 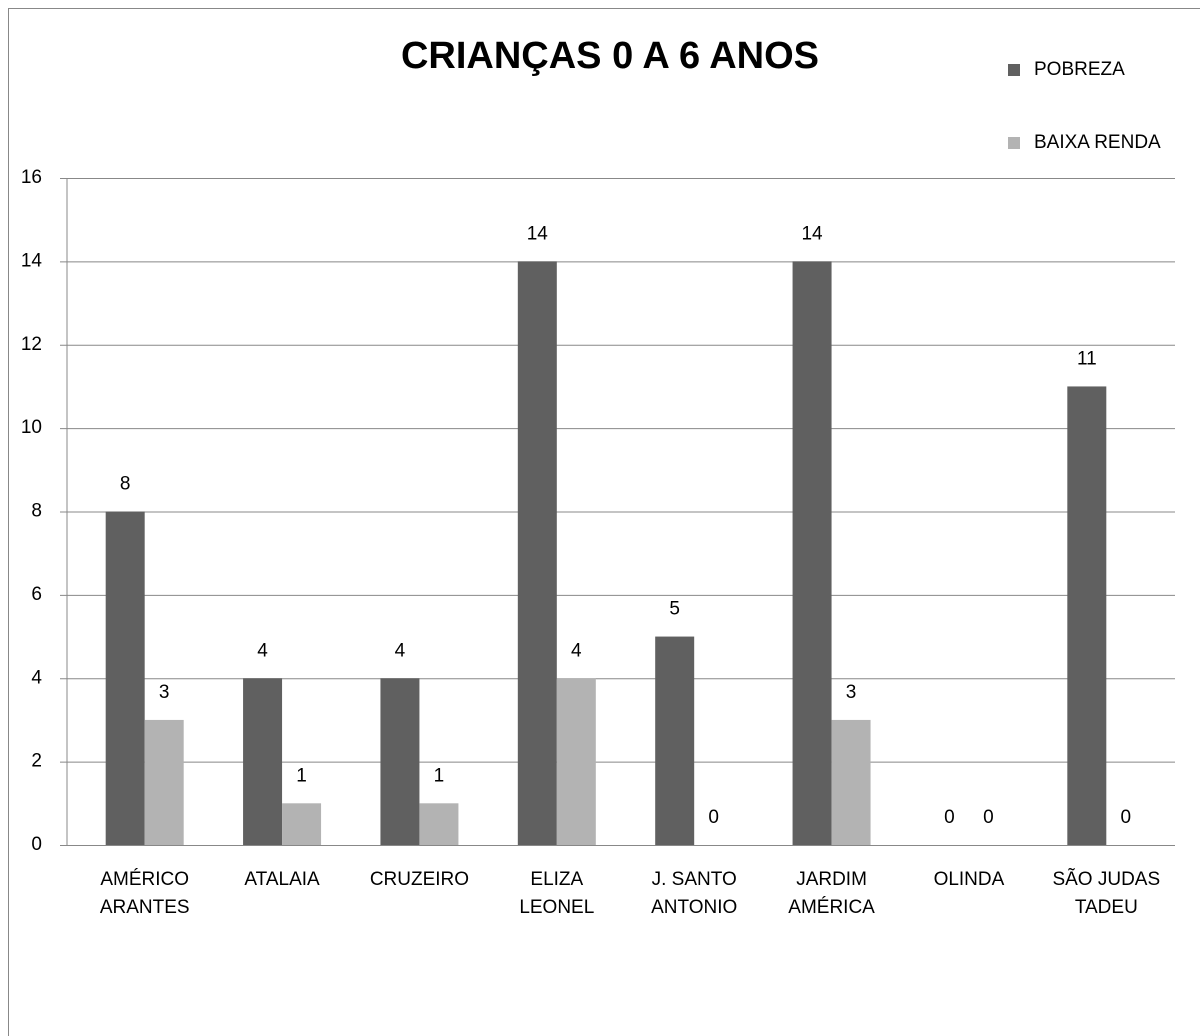 What do you see at coordinates (36, 594) in the screenshot?
I see `y-tick-label: 6` at bounding box center [36, 594].